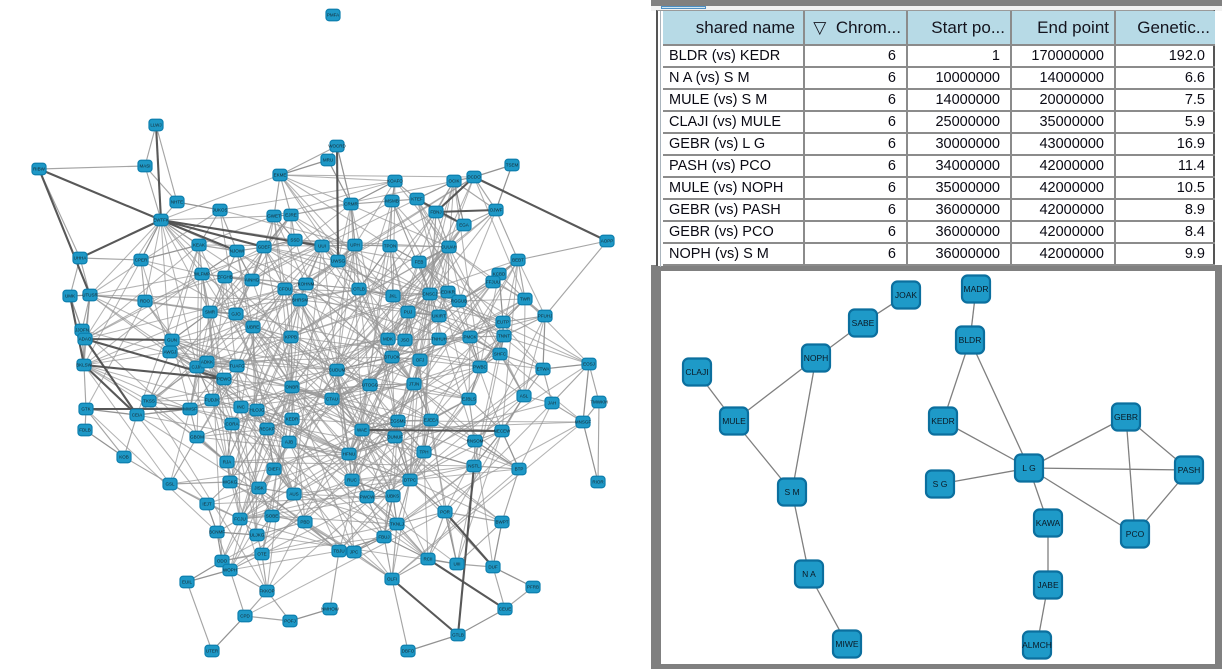  I want to click on svg-text: UBKS, so click(393, 496).